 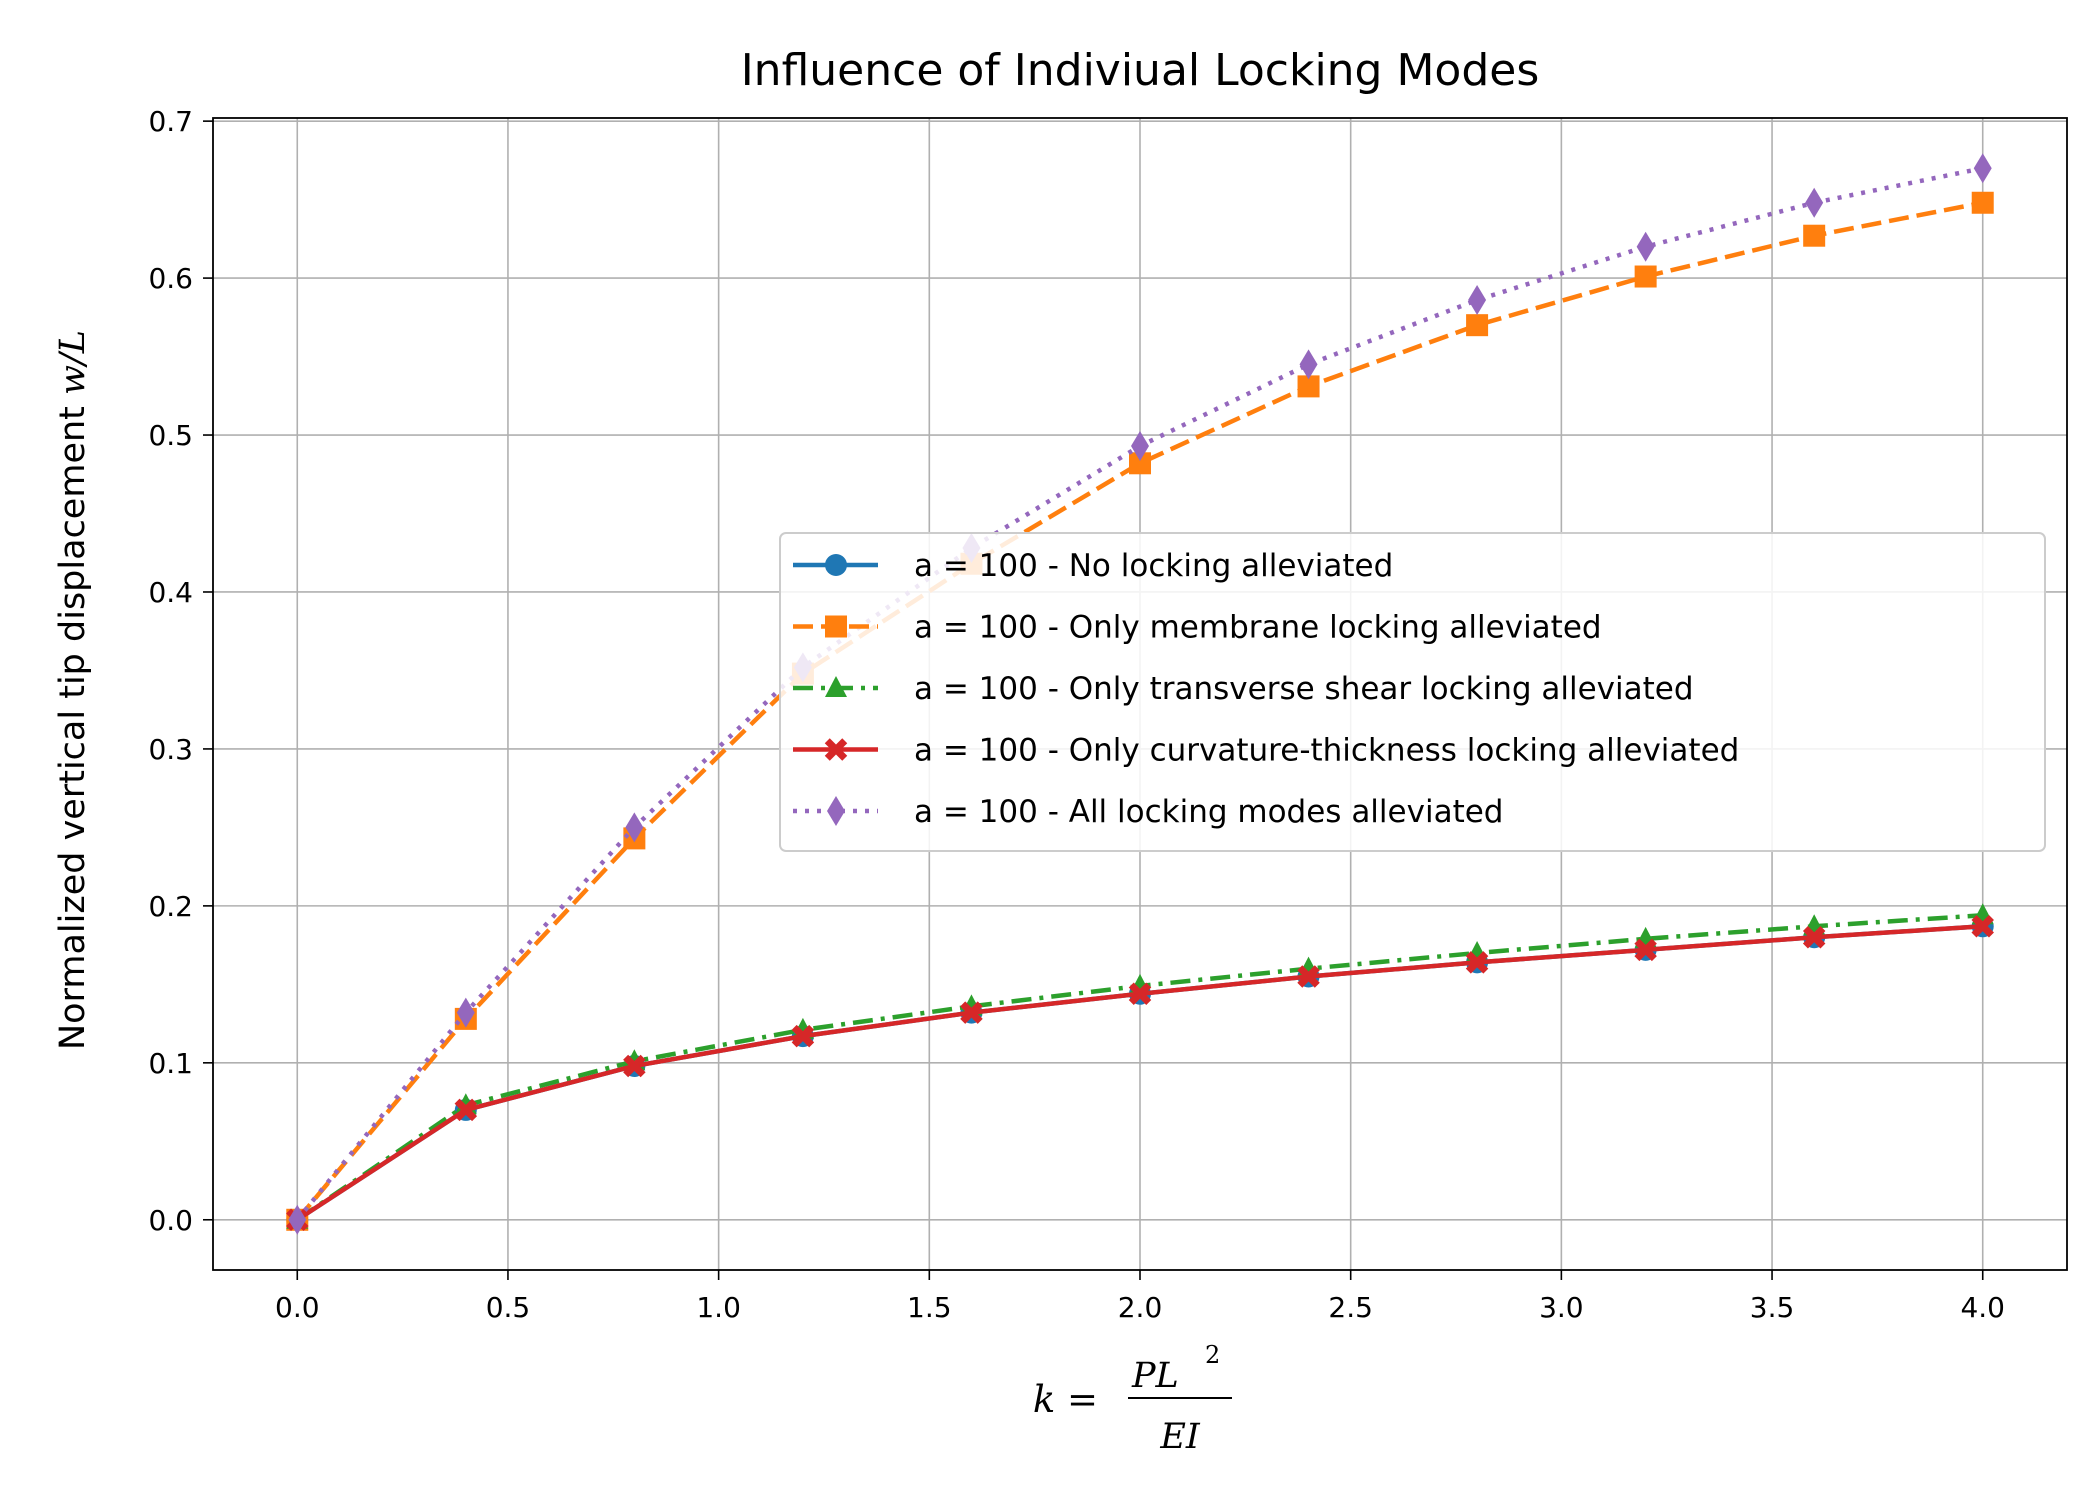 I want to click on legend-entry: a = 100 - No locking alleviated, so click(x=1093, y=566).